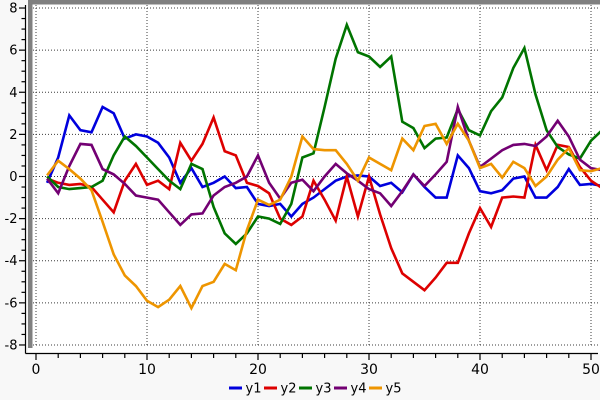 This screenshot has height=400, width=600. Describe the element at coordinates (385, 389) in the screenshot. I see `legend-item-y5: y5` at that location.